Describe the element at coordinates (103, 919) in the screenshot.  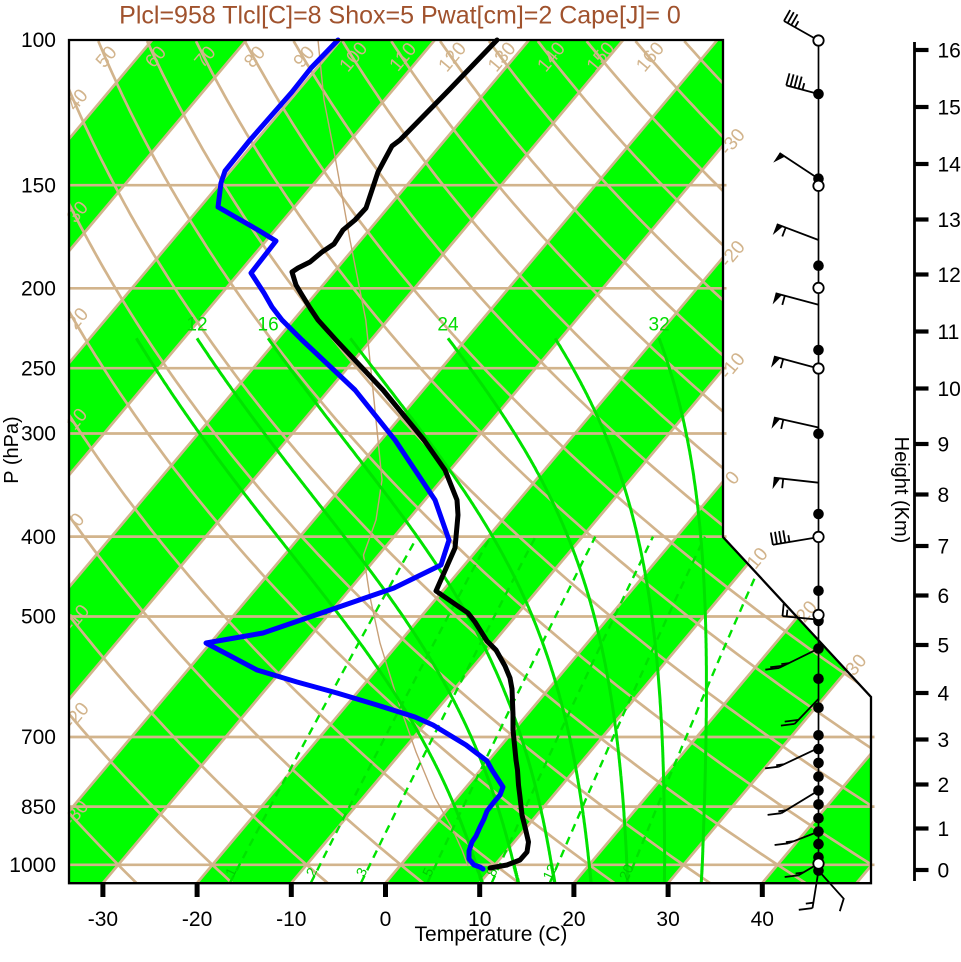
I see `svg-text: -30` at that location.